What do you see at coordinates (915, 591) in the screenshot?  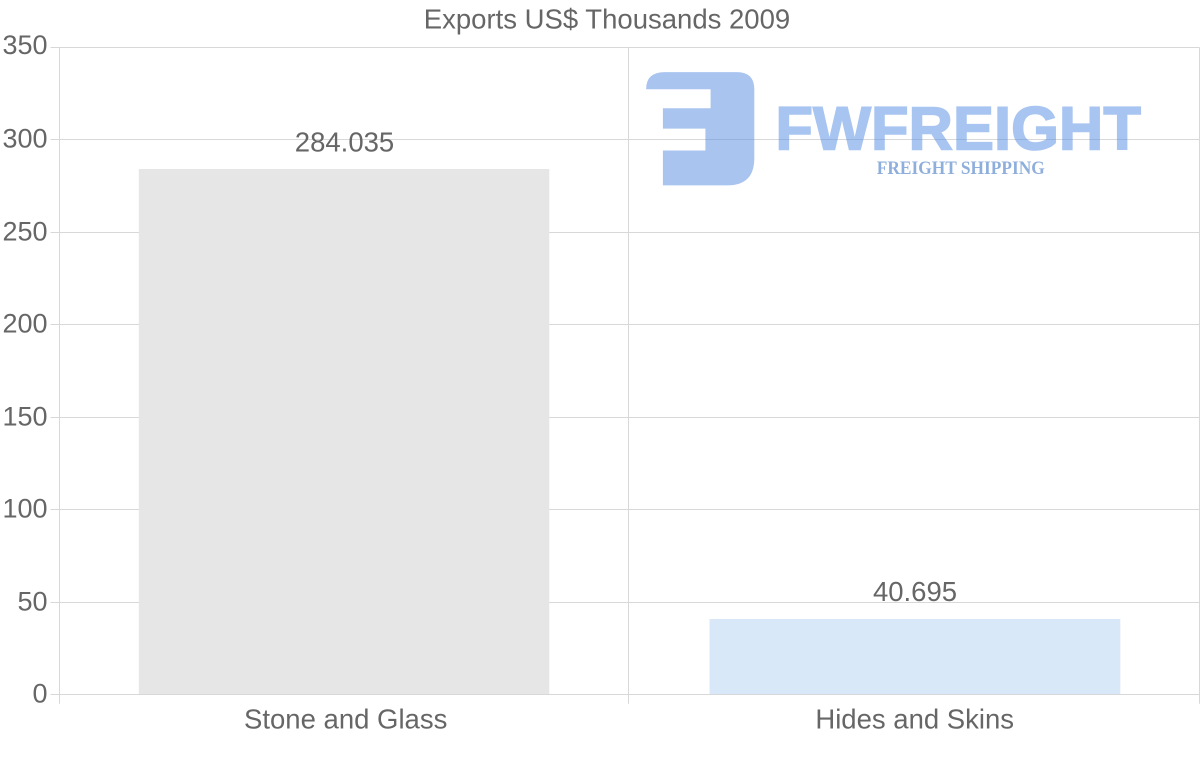 I see `svg-text: 40.695` at bounding box center [915, 591].